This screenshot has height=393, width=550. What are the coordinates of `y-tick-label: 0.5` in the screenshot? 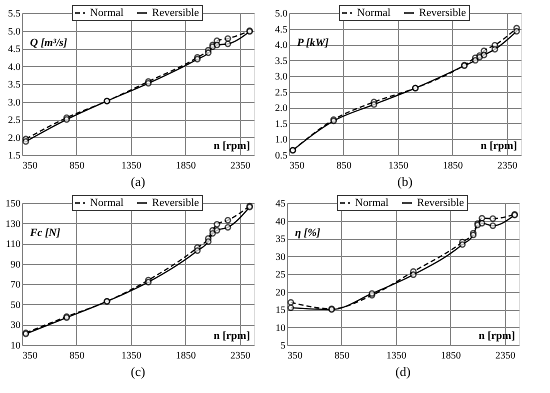 It's located at (281, 156).